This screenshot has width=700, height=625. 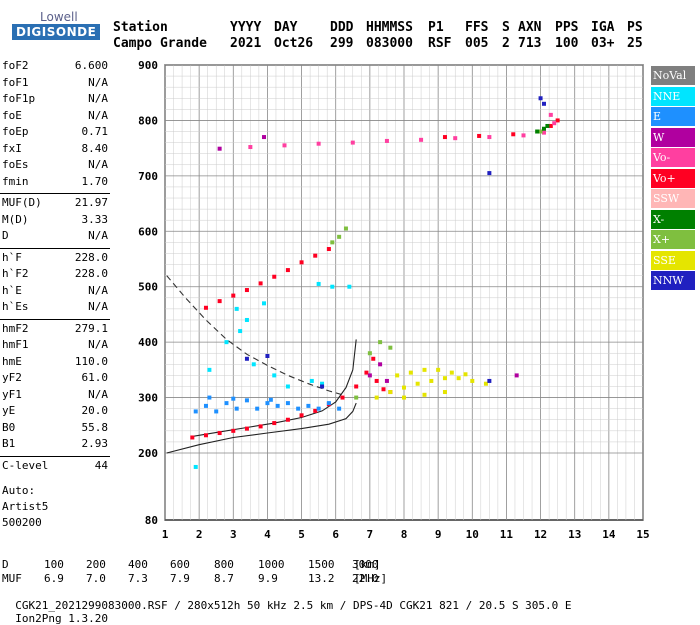 What do you see at coordinates (574, 534) in the screenshot?
I see `x-tick-label: 13` at bounding box center [574, 534].